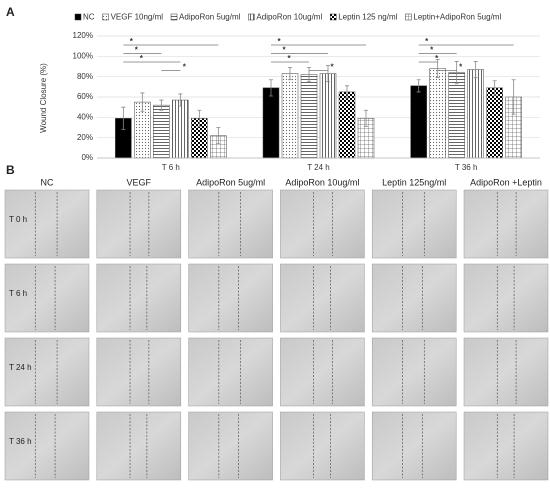 This screenshot has width=550, height=492. I want to click on legend-label: NC, so click(89, 17).